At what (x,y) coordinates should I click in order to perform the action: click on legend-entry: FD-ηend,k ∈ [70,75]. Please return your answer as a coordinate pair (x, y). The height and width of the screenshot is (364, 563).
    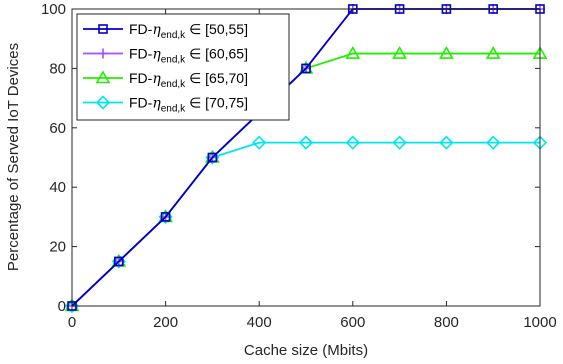
    Looking at the image, I should click on (165, 105).